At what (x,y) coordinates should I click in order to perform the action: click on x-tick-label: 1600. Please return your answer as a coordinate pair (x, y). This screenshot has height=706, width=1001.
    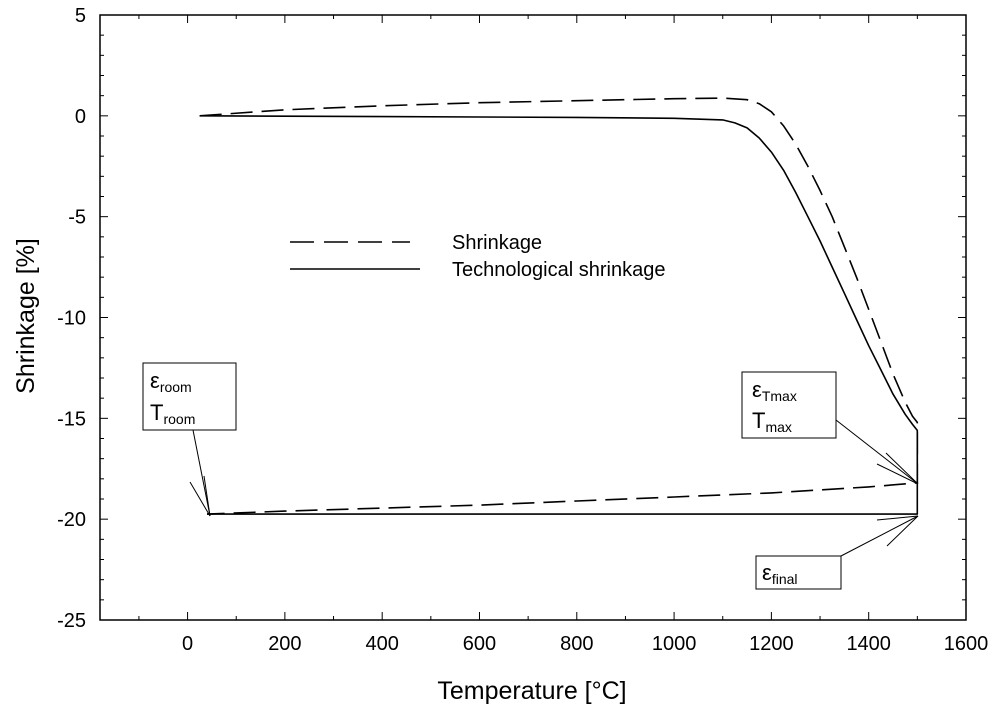
    Looking at the image, I should click on (966, 644).